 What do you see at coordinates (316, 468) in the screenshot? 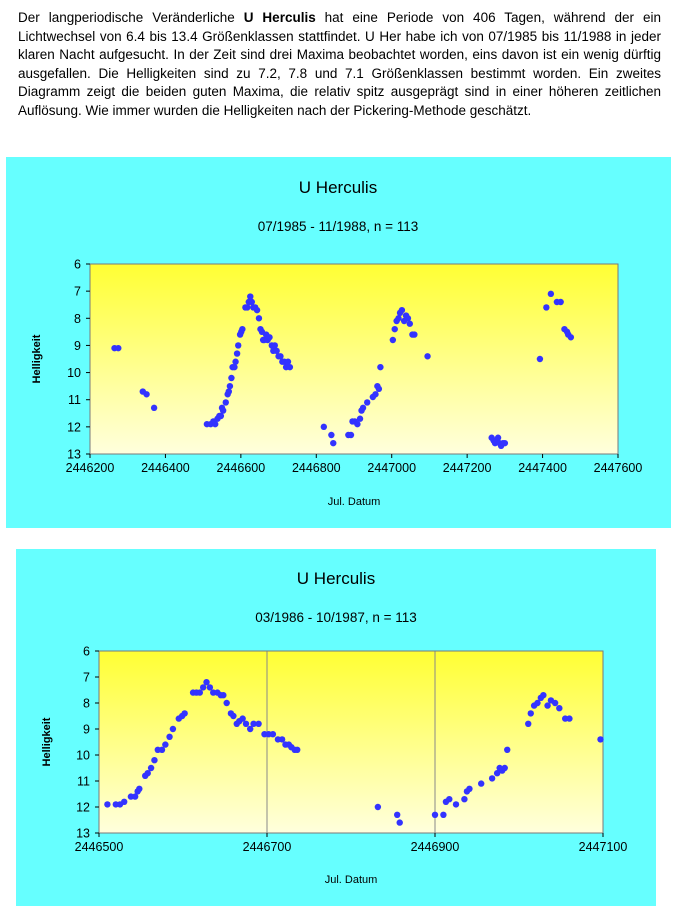
I see `x-tick-label: 2446800` at bounding box center [316, 468].